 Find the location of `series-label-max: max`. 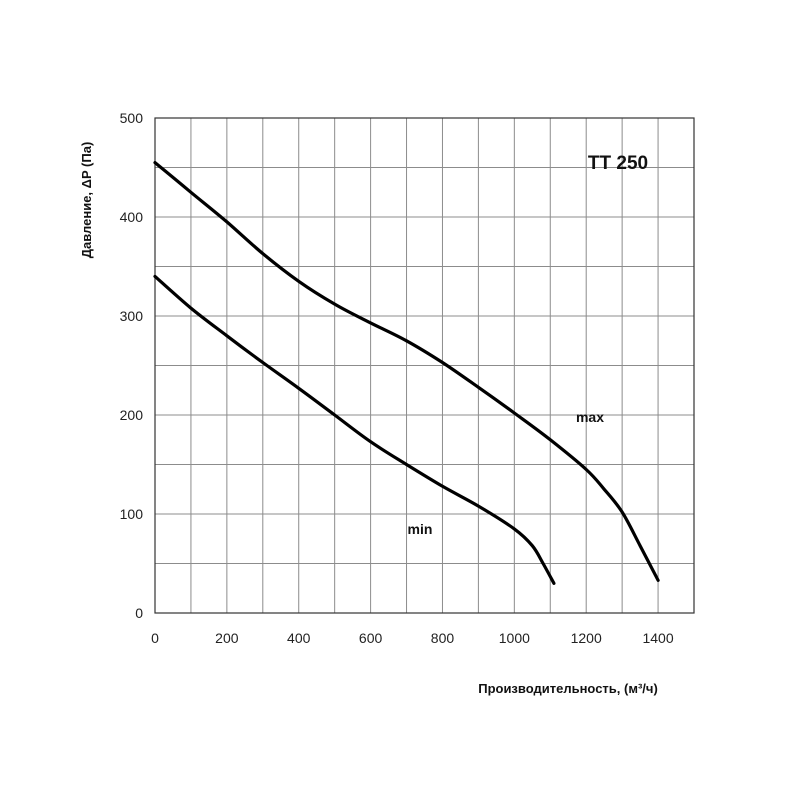

series-label-max: max is located at coordinates (590, 417).